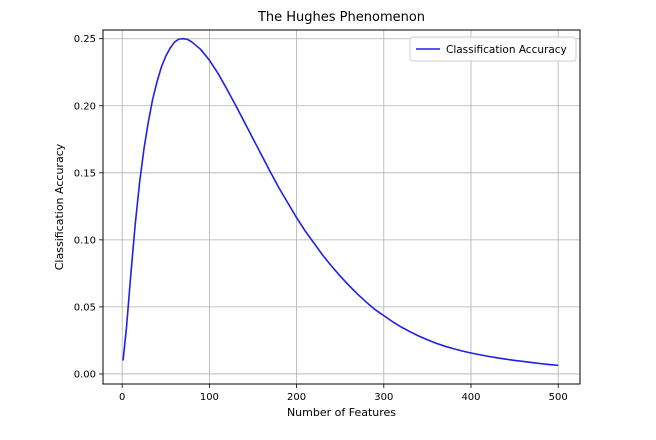 Image resolution: width=656 pixels, height=440 pixels. What do you see at coordinates (341, 412) in the screenshot?
I see `x-axis-label: Number of Features` at bounding box center [341, 412].